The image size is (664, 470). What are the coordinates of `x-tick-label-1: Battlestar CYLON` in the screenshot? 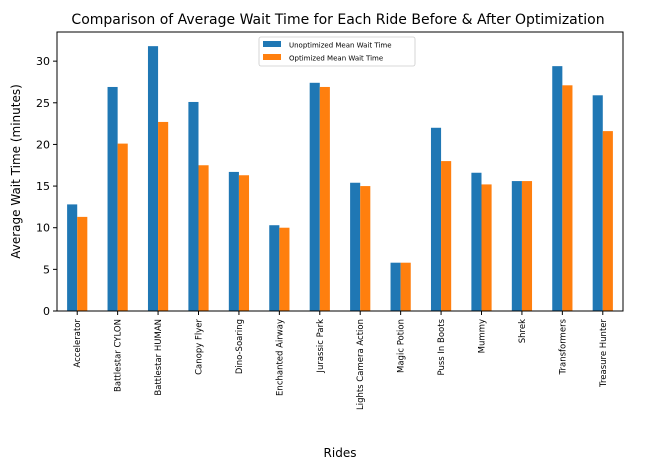 It's located at (119, 355).